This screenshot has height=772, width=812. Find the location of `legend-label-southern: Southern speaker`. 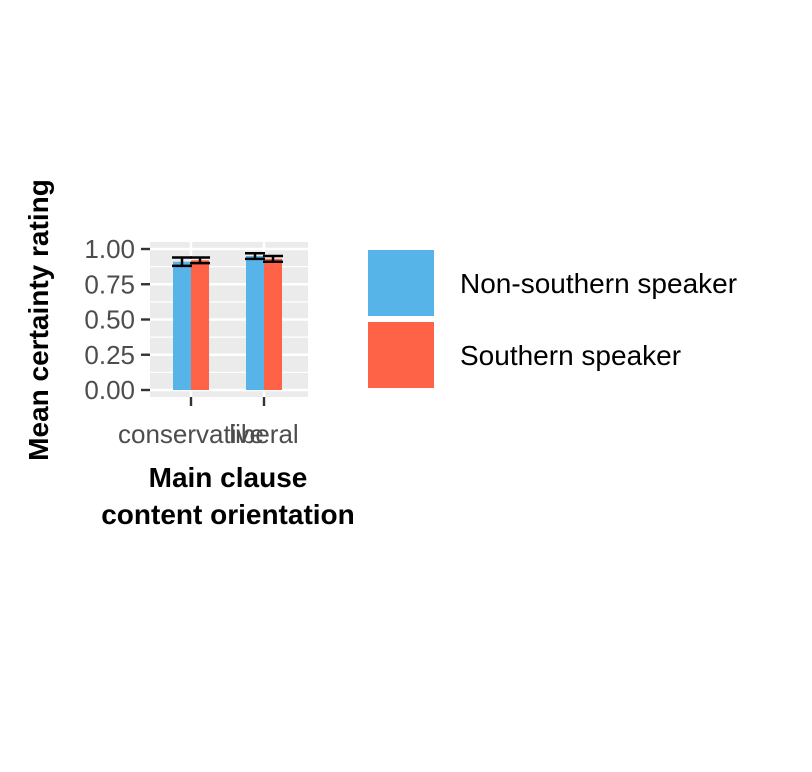

legend-label-southern: Southern speaker is located at coordinates (570, 355).